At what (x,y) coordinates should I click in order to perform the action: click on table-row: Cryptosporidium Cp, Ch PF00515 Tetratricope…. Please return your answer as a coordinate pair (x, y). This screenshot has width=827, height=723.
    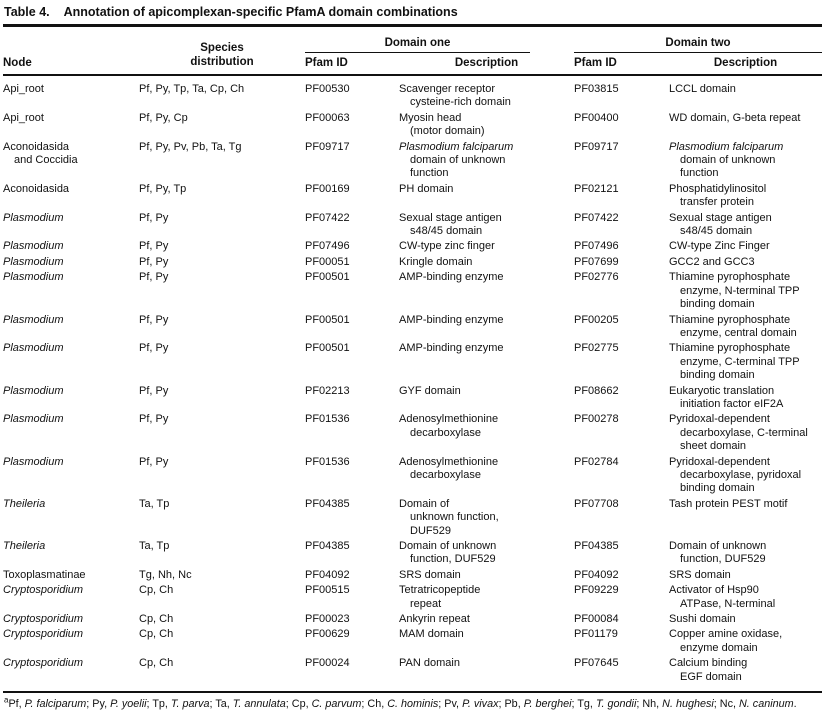
    Looking at the image, I should click on (412, 597).